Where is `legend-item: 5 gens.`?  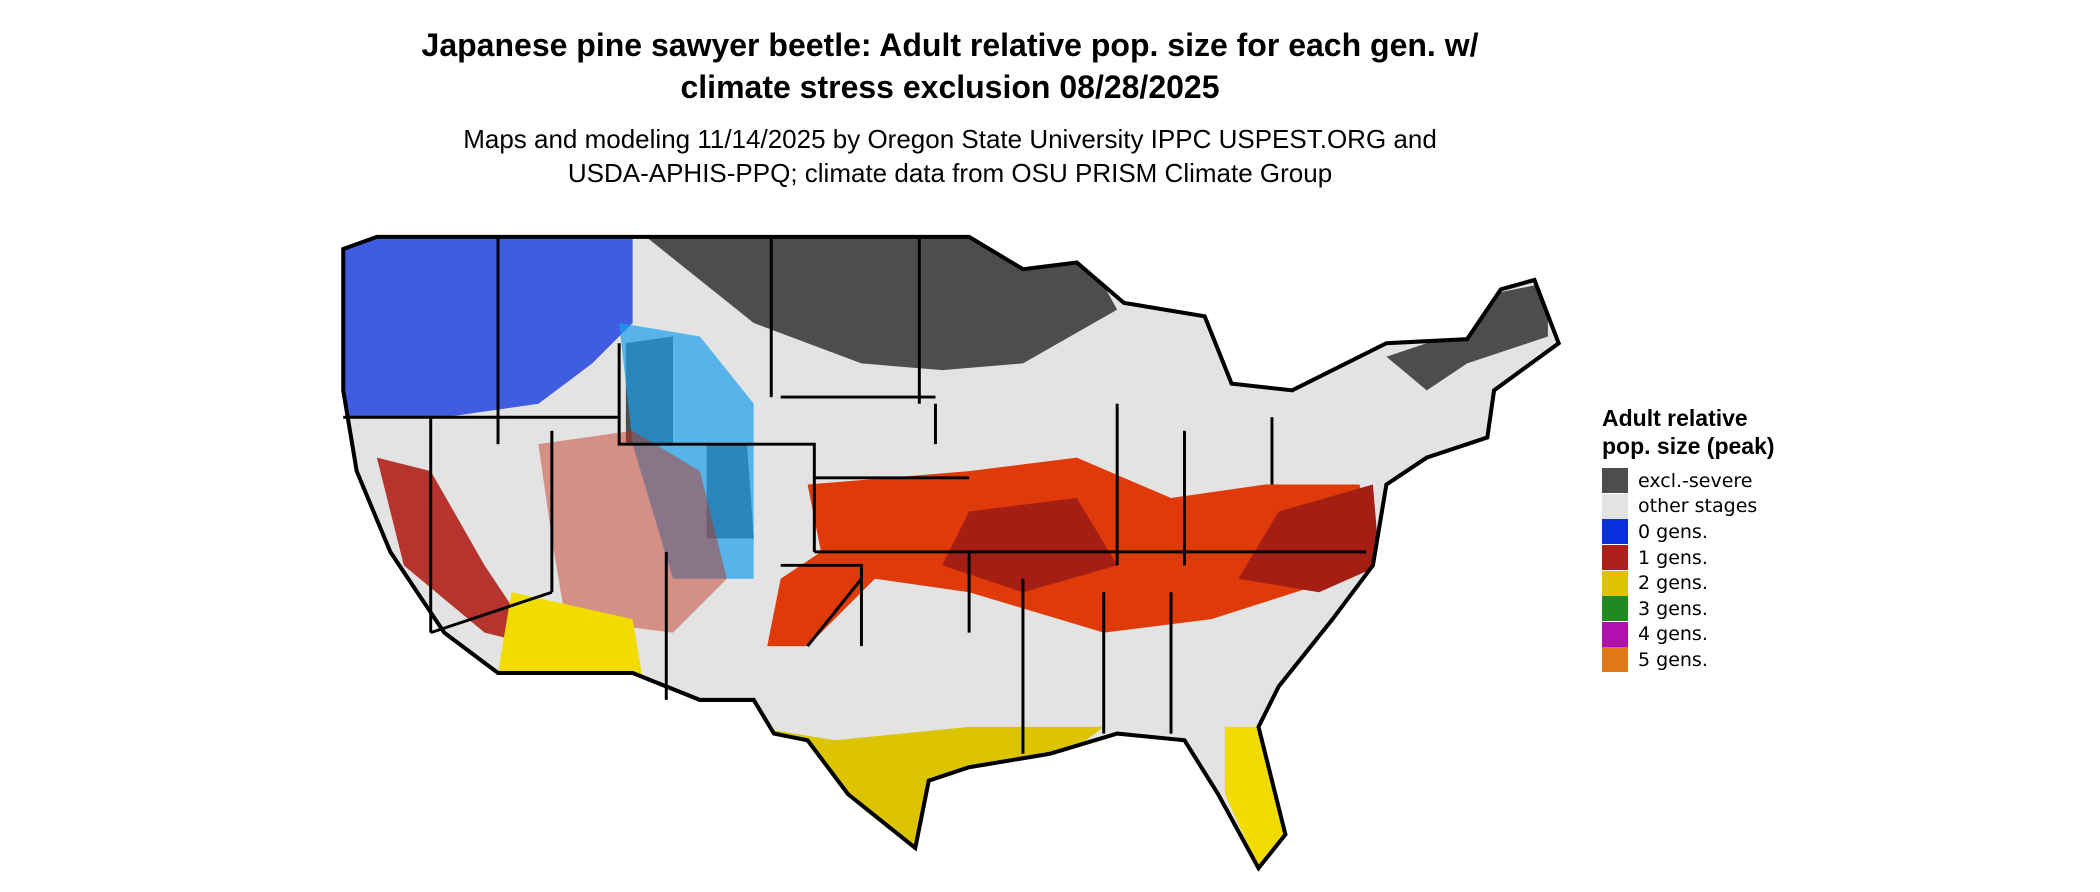
legend-item: 5 gens. is located at coordinates (1702, 660).